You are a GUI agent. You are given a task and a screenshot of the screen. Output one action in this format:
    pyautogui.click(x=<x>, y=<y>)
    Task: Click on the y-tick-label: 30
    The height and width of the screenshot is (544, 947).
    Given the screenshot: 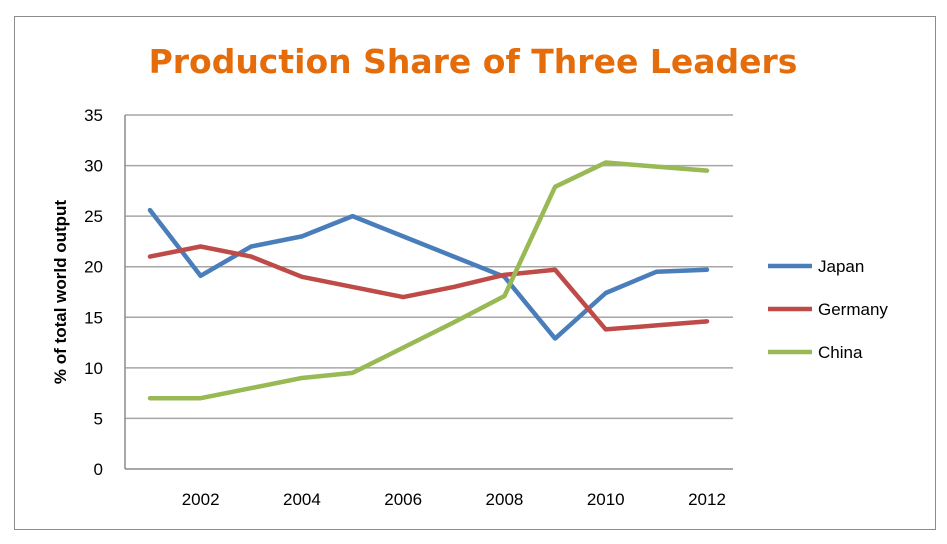 What is the action you would take?
    pyautogui.click(x=93, y=166)
    